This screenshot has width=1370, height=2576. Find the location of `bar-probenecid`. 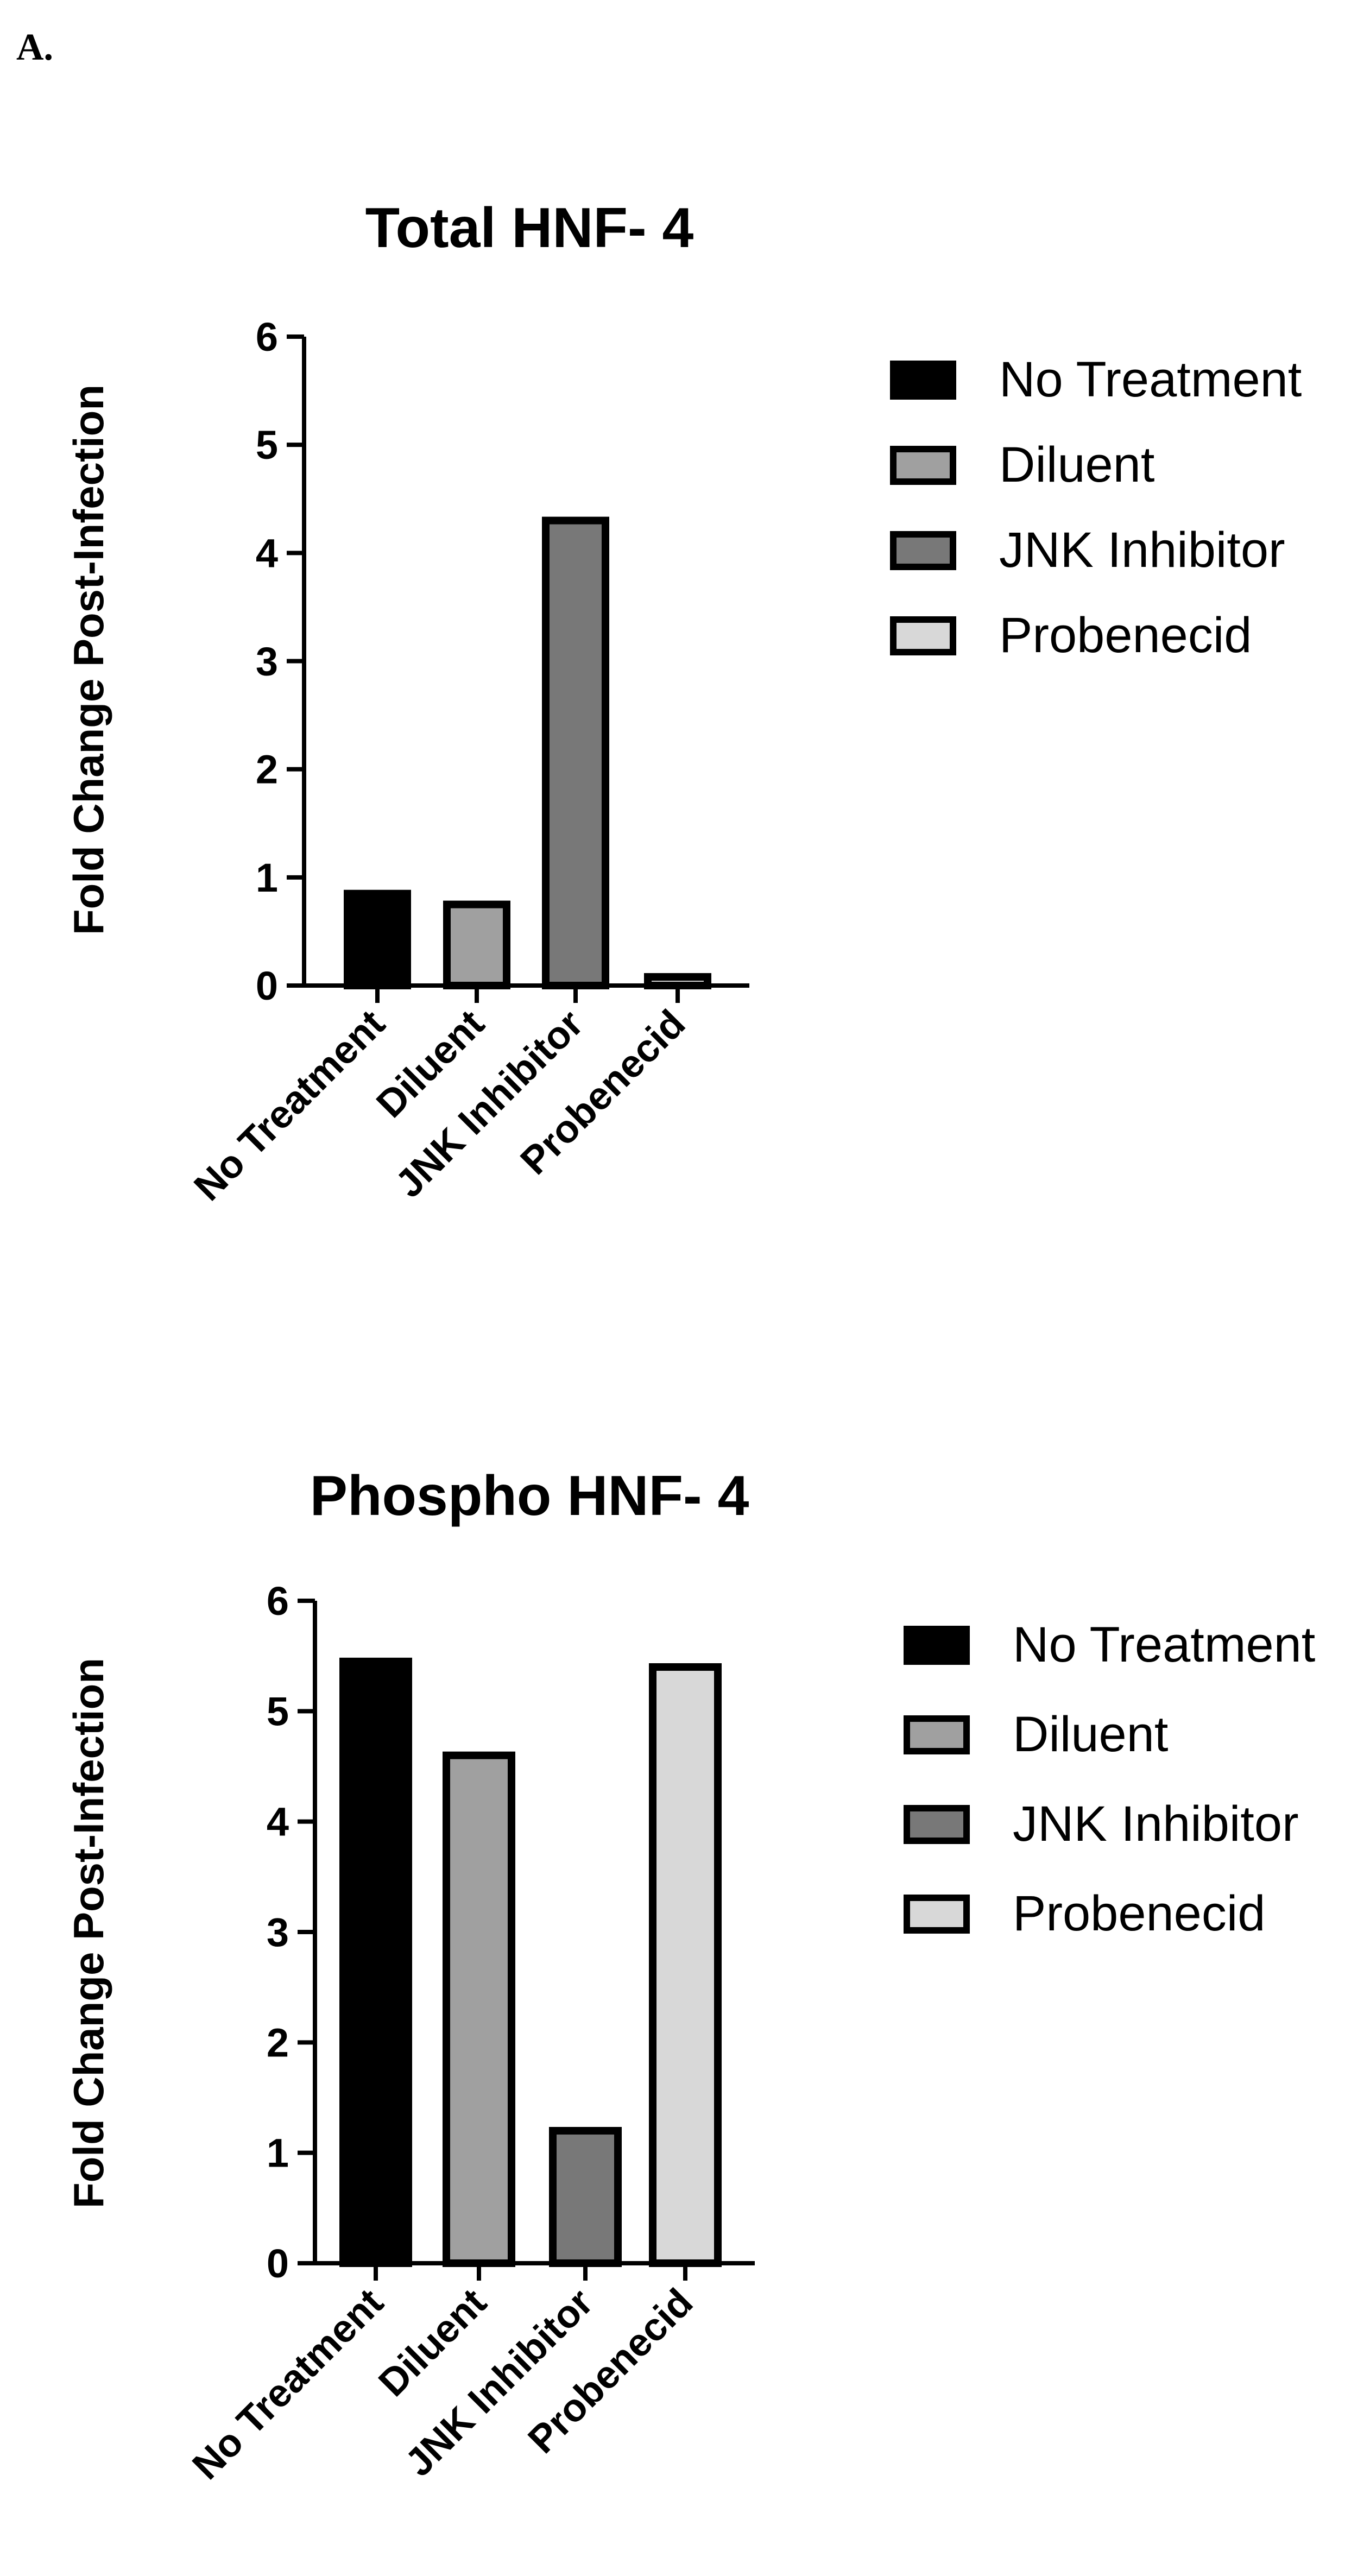

bar-probenecid is located at coordinates (685, 1965).